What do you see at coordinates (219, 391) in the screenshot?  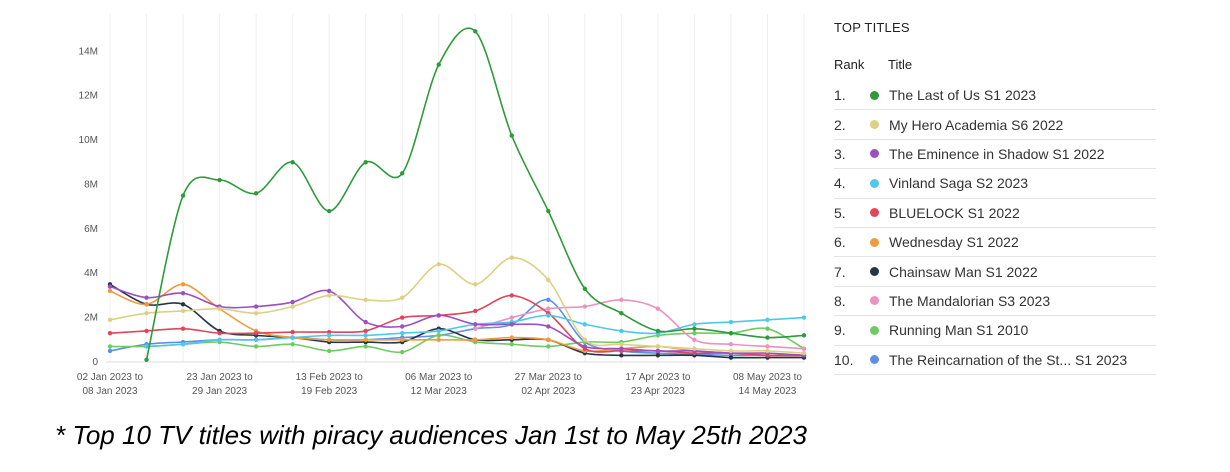 I see `x-tick-label: 29 Jan 2023` at bounding box center [219, 391].